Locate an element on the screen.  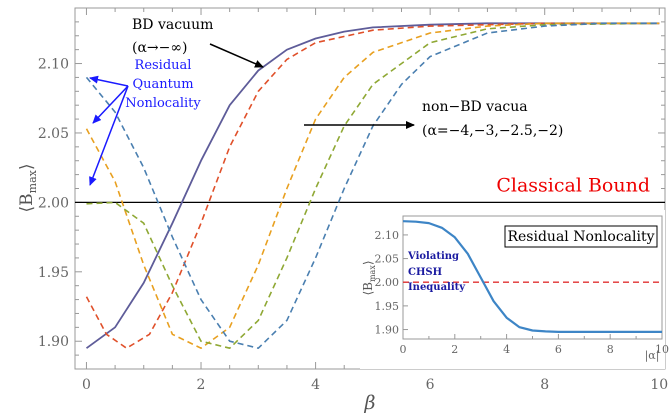
inset-x-tick-label: 2 is located at coordinates (454, 349).